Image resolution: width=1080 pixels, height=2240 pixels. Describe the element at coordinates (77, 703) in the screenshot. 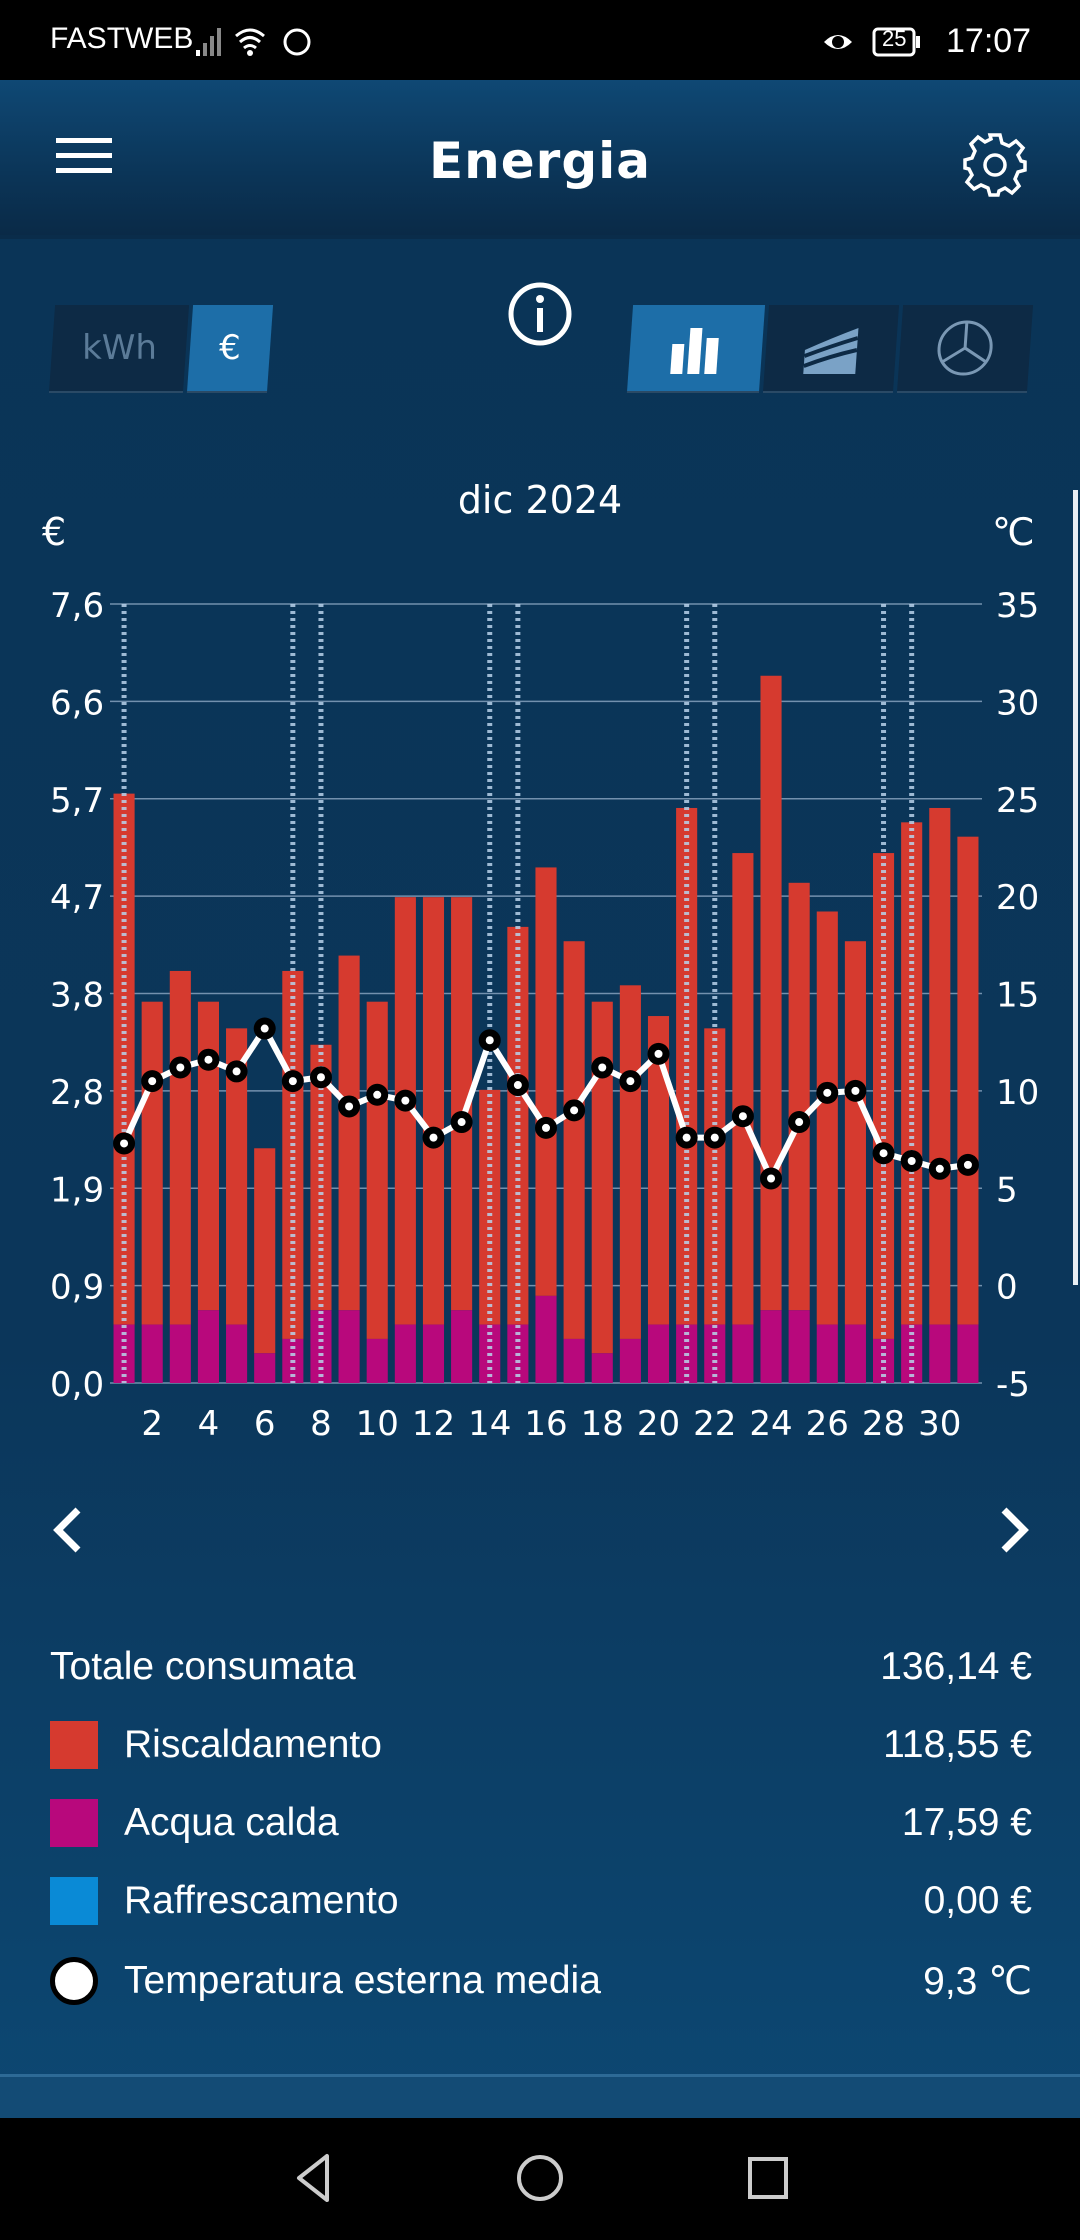

I see `y-tick-label: 6,6` at that location.